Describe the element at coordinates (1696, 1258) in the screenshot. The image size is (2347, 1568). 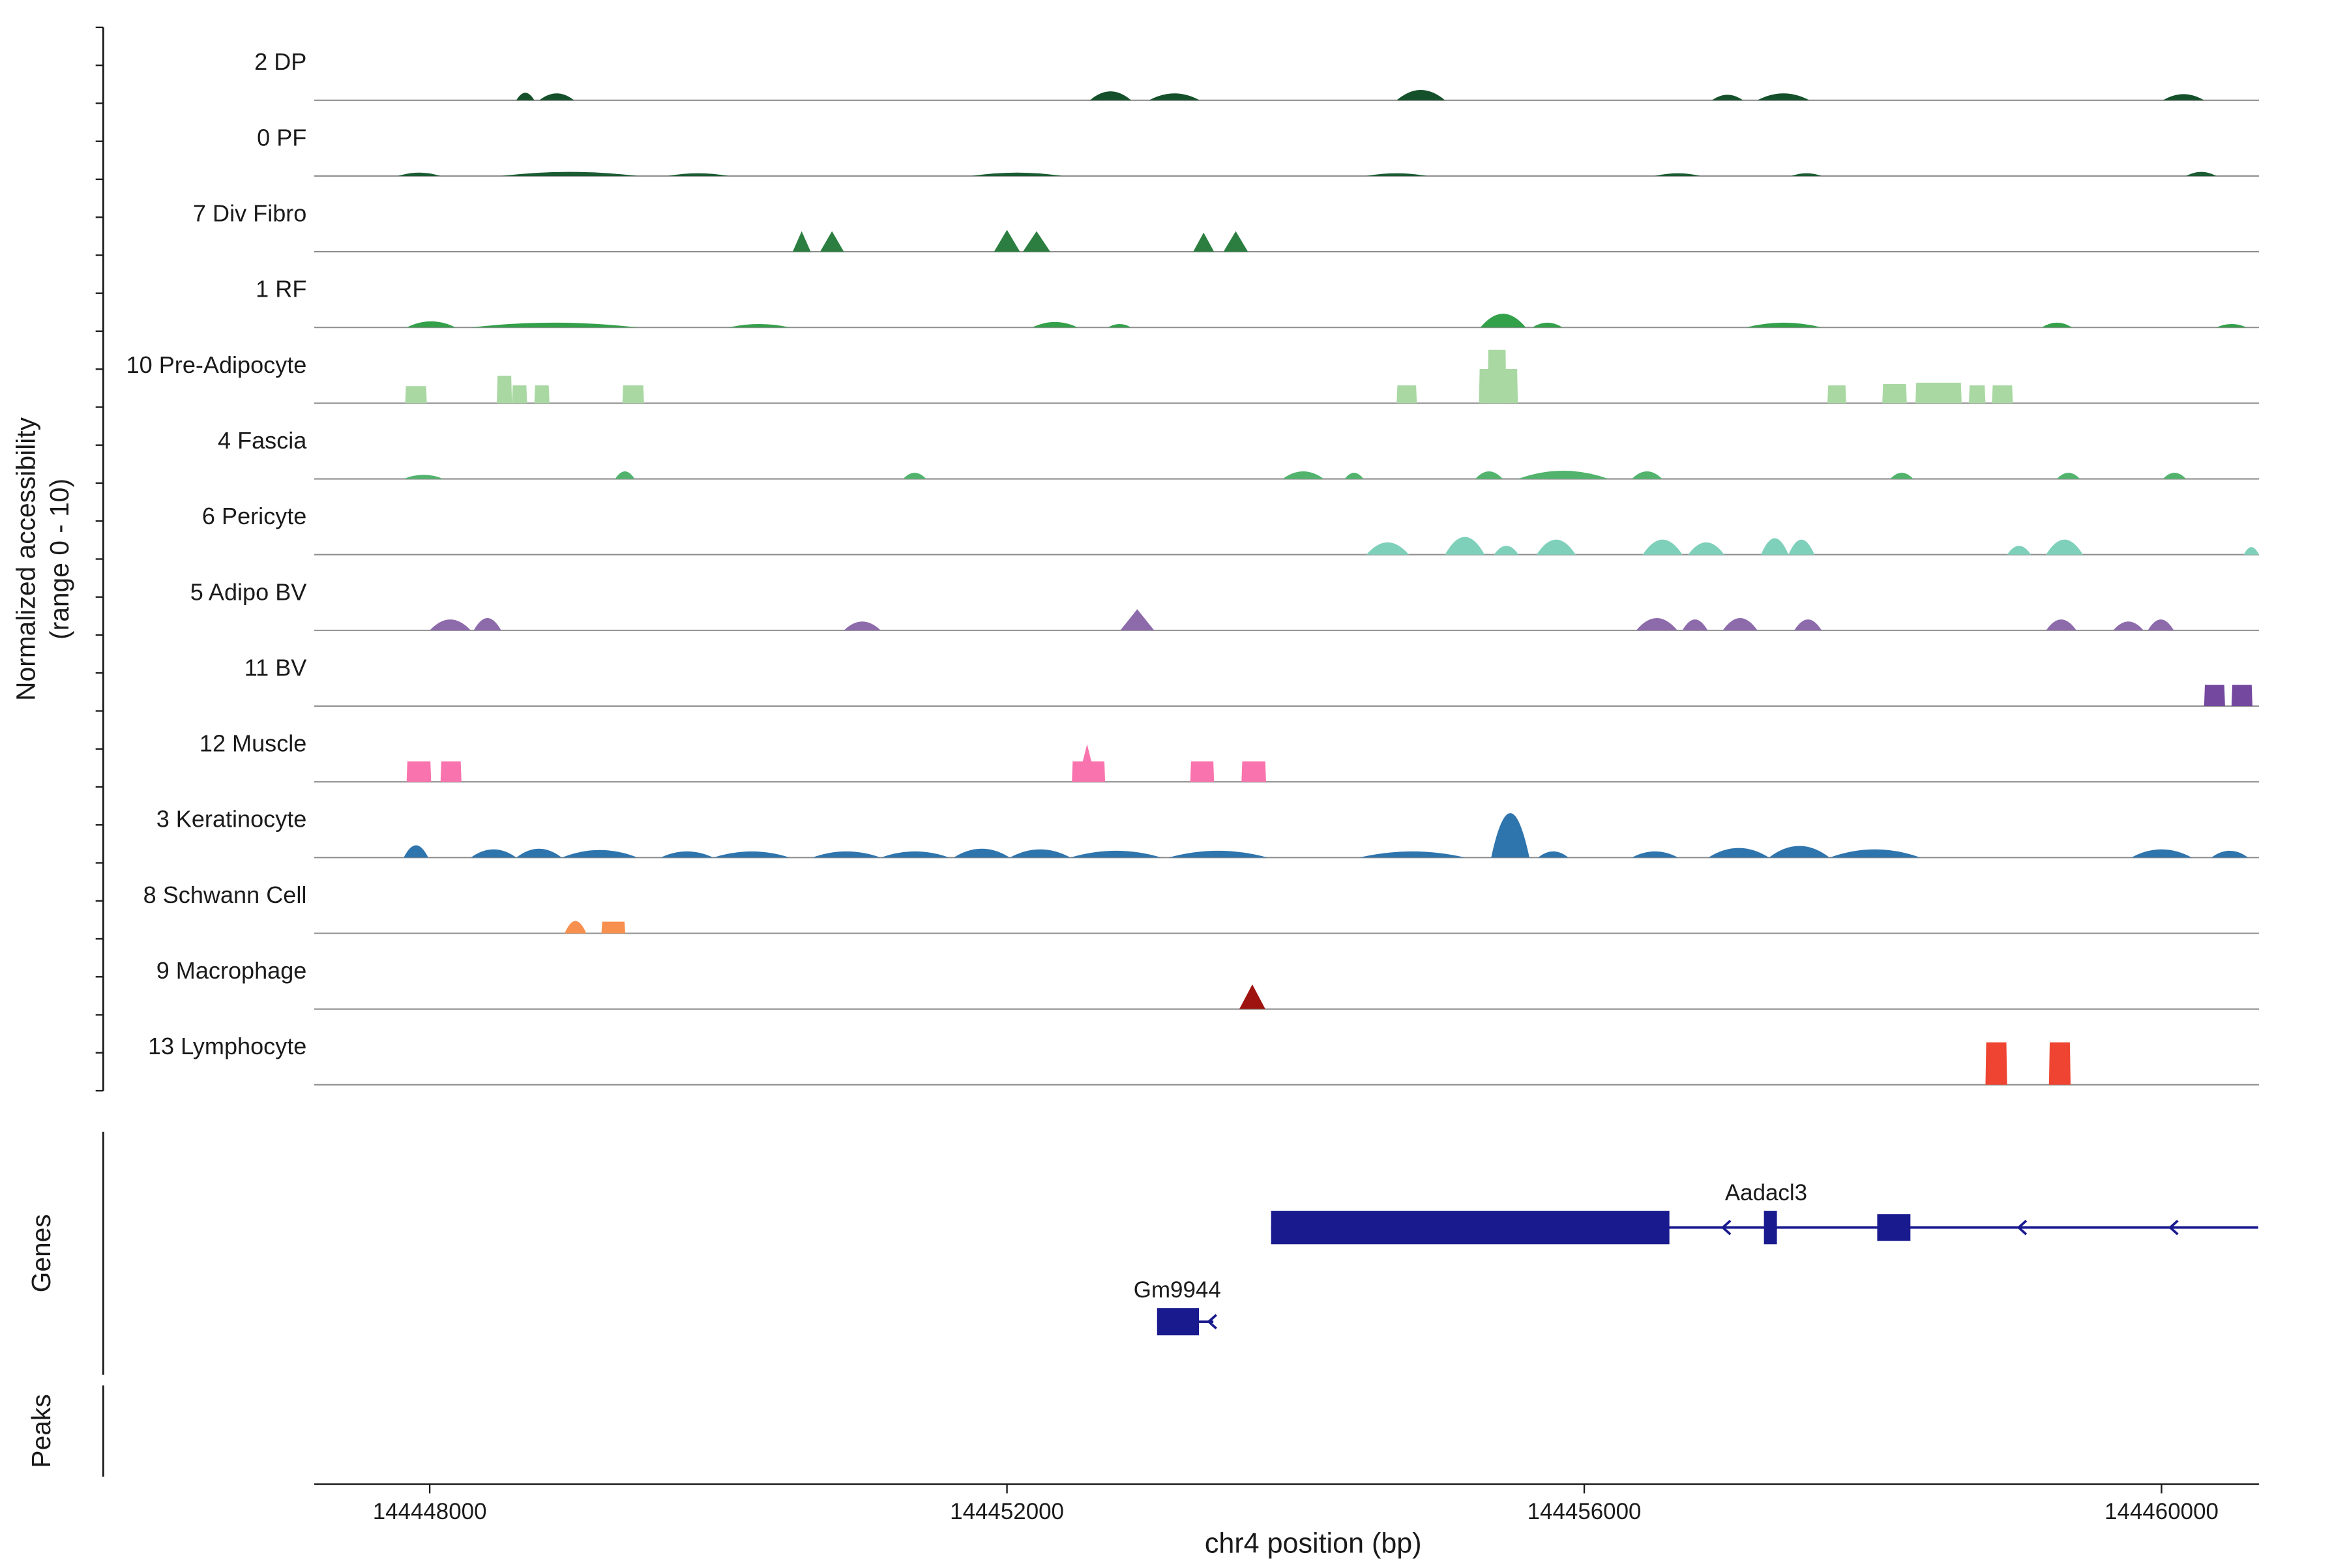
I see `gene-models: Aadacl3 Gm9944` at that location.